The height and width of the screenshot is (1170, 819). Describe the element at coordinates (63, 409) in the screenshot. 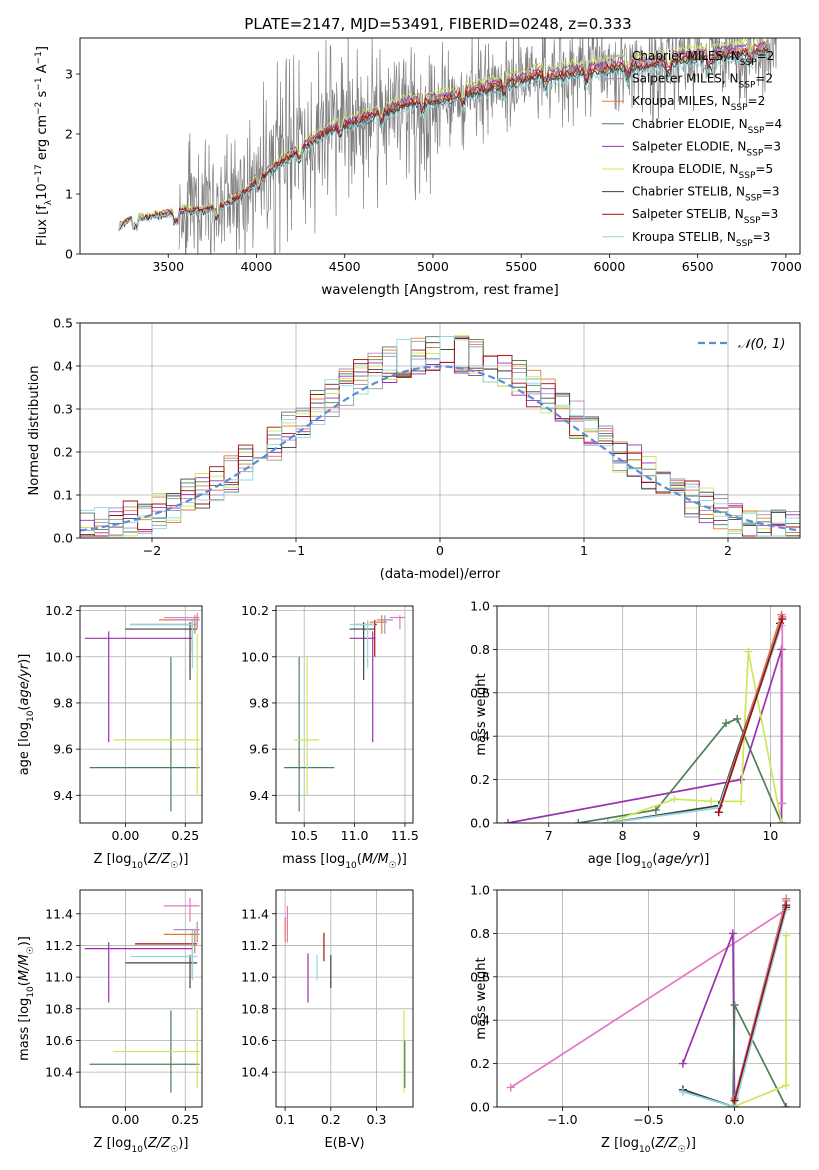

I see `y-tick-label: 0.3` at that location.